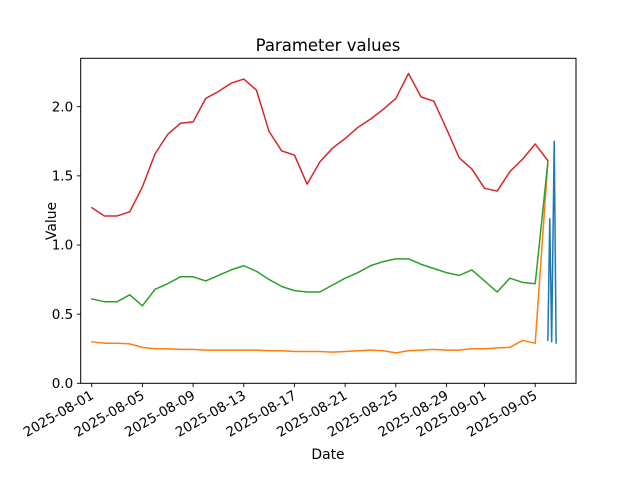  Describe the element at coordinates (52, 221) in the screenshot. I see `y-axis-label: Value` at that location.